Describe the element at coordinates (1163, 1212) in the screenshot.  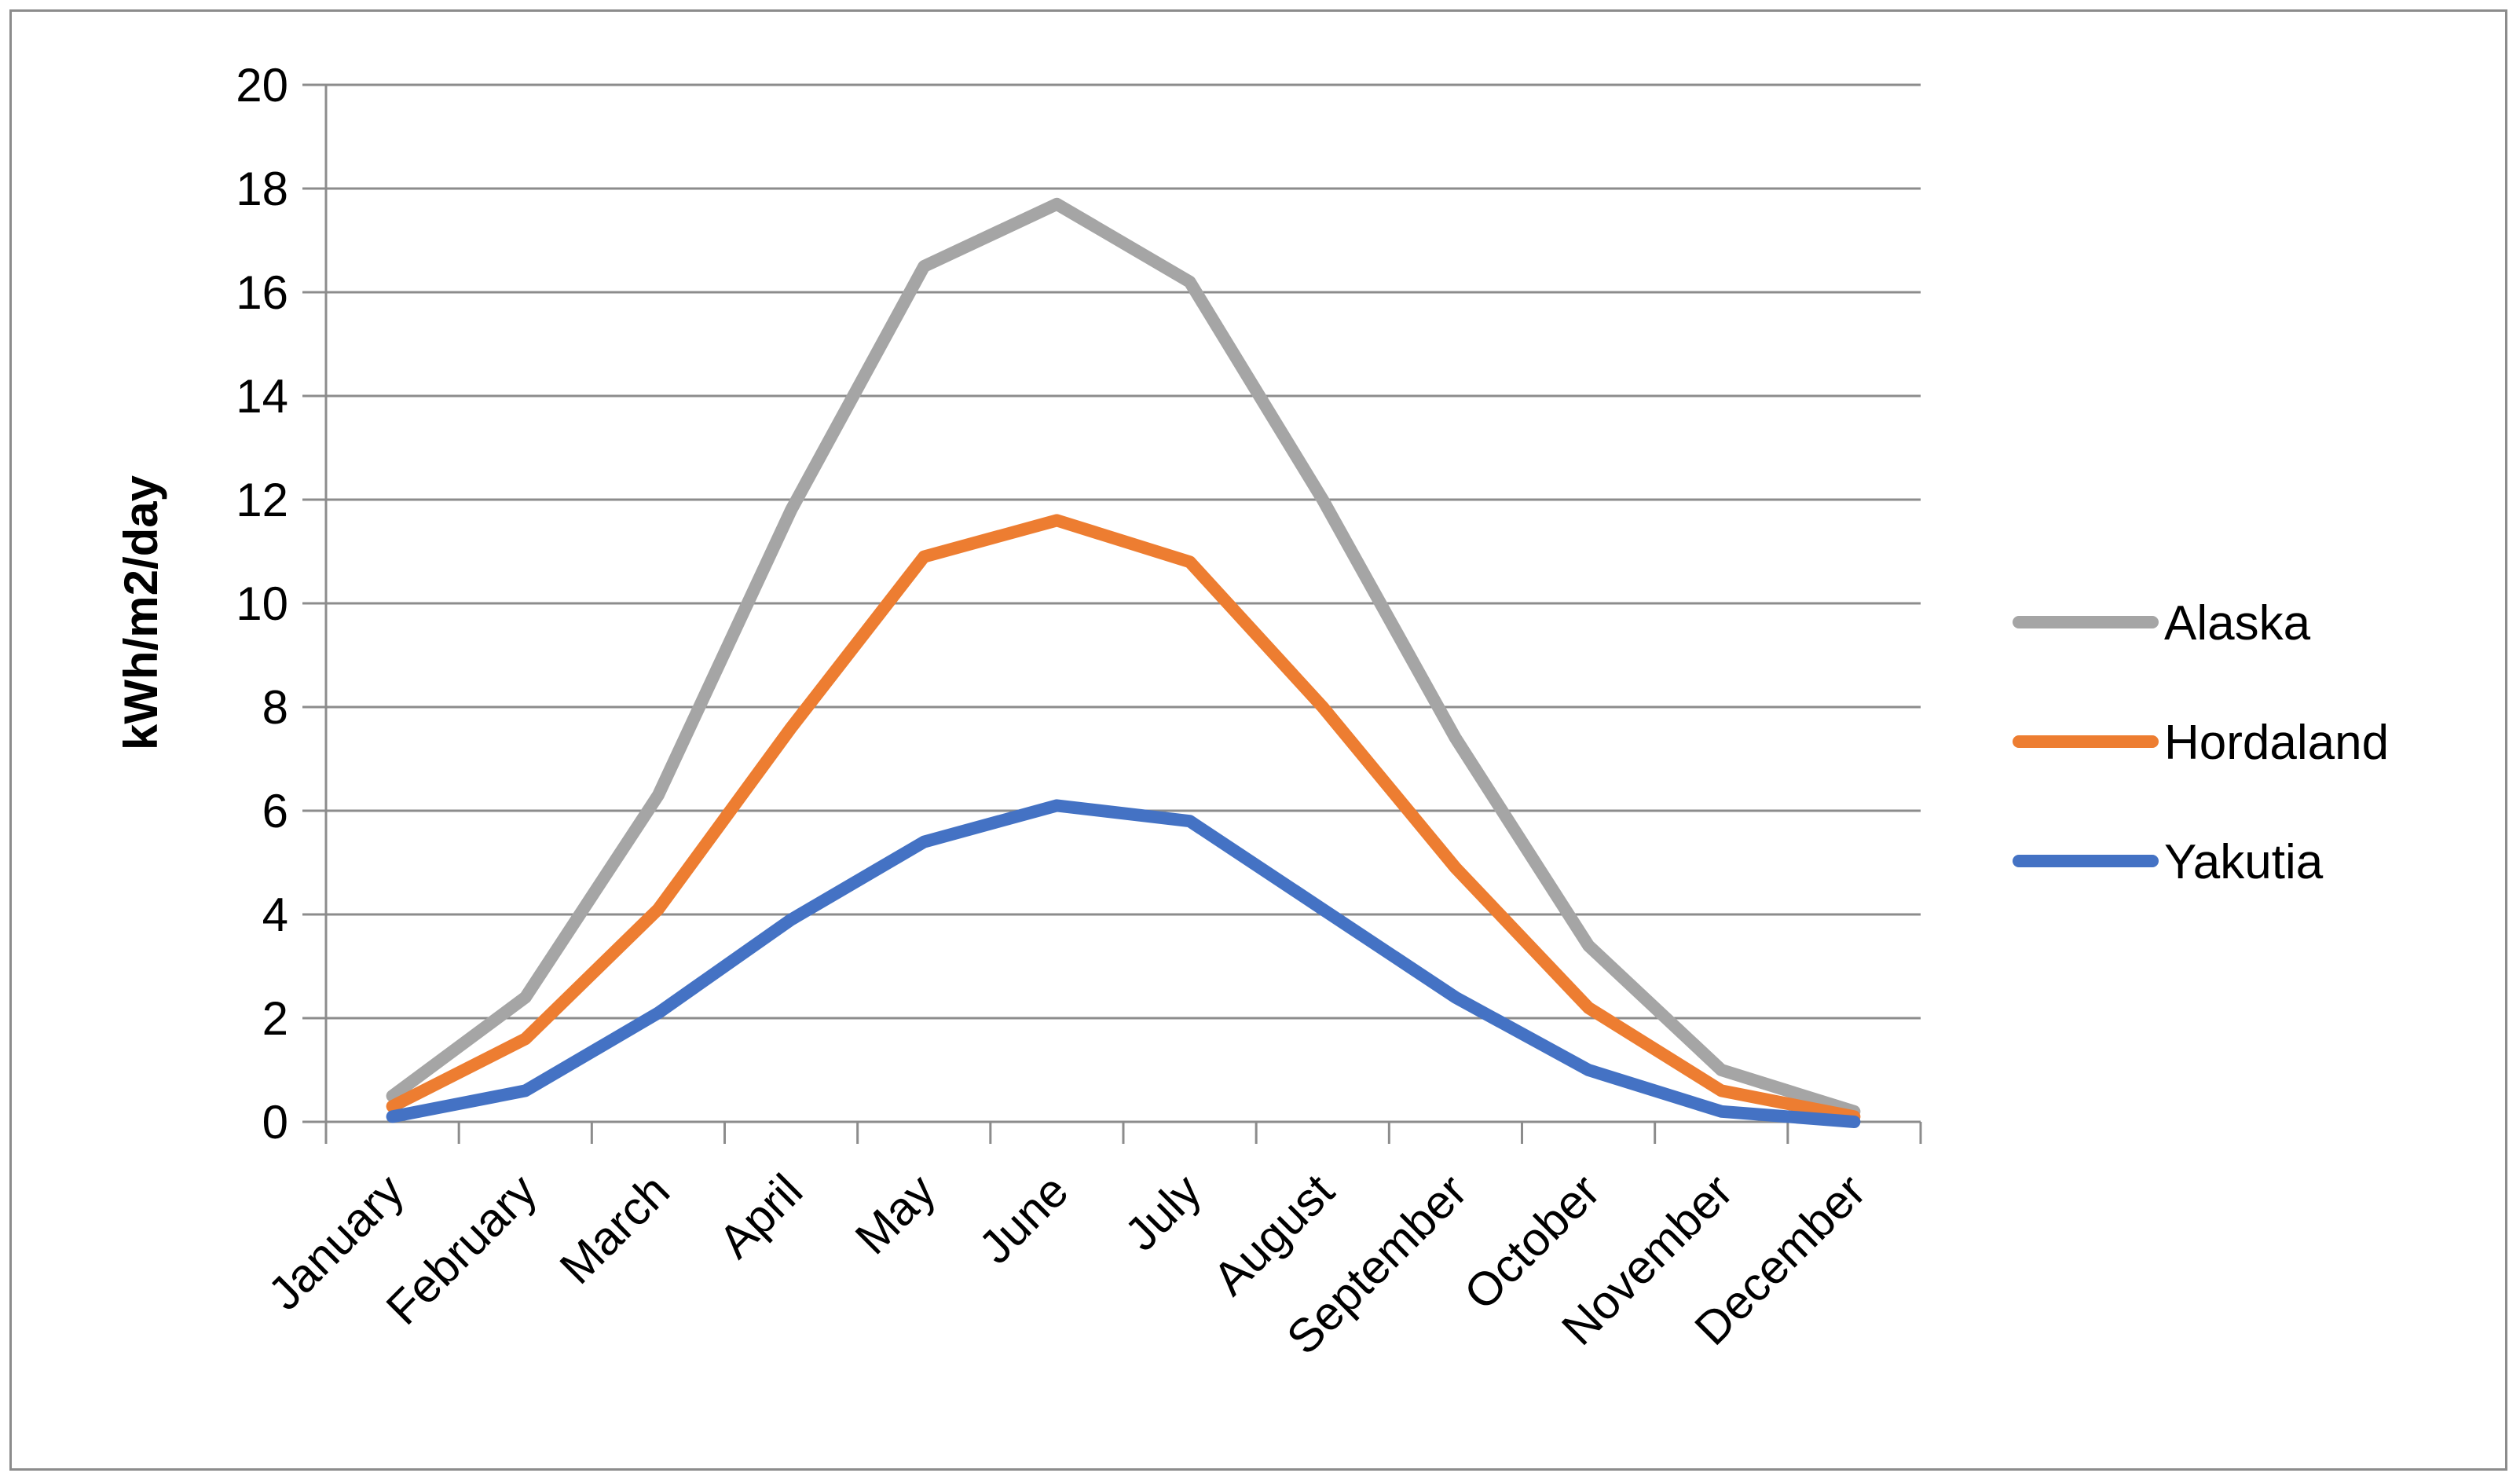
I see `x-tick-label: July` at that location.